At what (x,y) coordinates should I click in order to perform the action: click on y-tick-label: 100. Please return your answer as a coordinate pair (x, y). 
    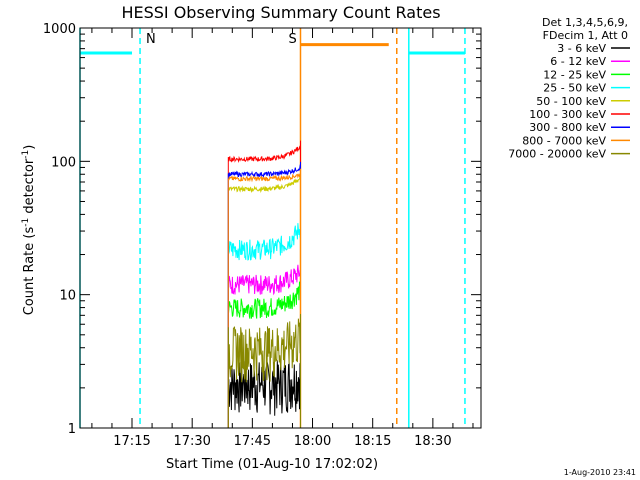
    Looking at the image, I should click on (63, 162).